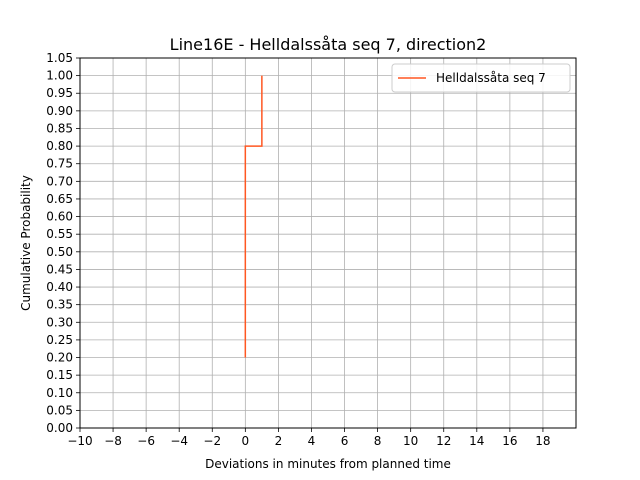 The image size is (640, 480). Describe the element at coordinates (59, 287) in the screenshot. I see `y-tick-label: 0.40` at that location.